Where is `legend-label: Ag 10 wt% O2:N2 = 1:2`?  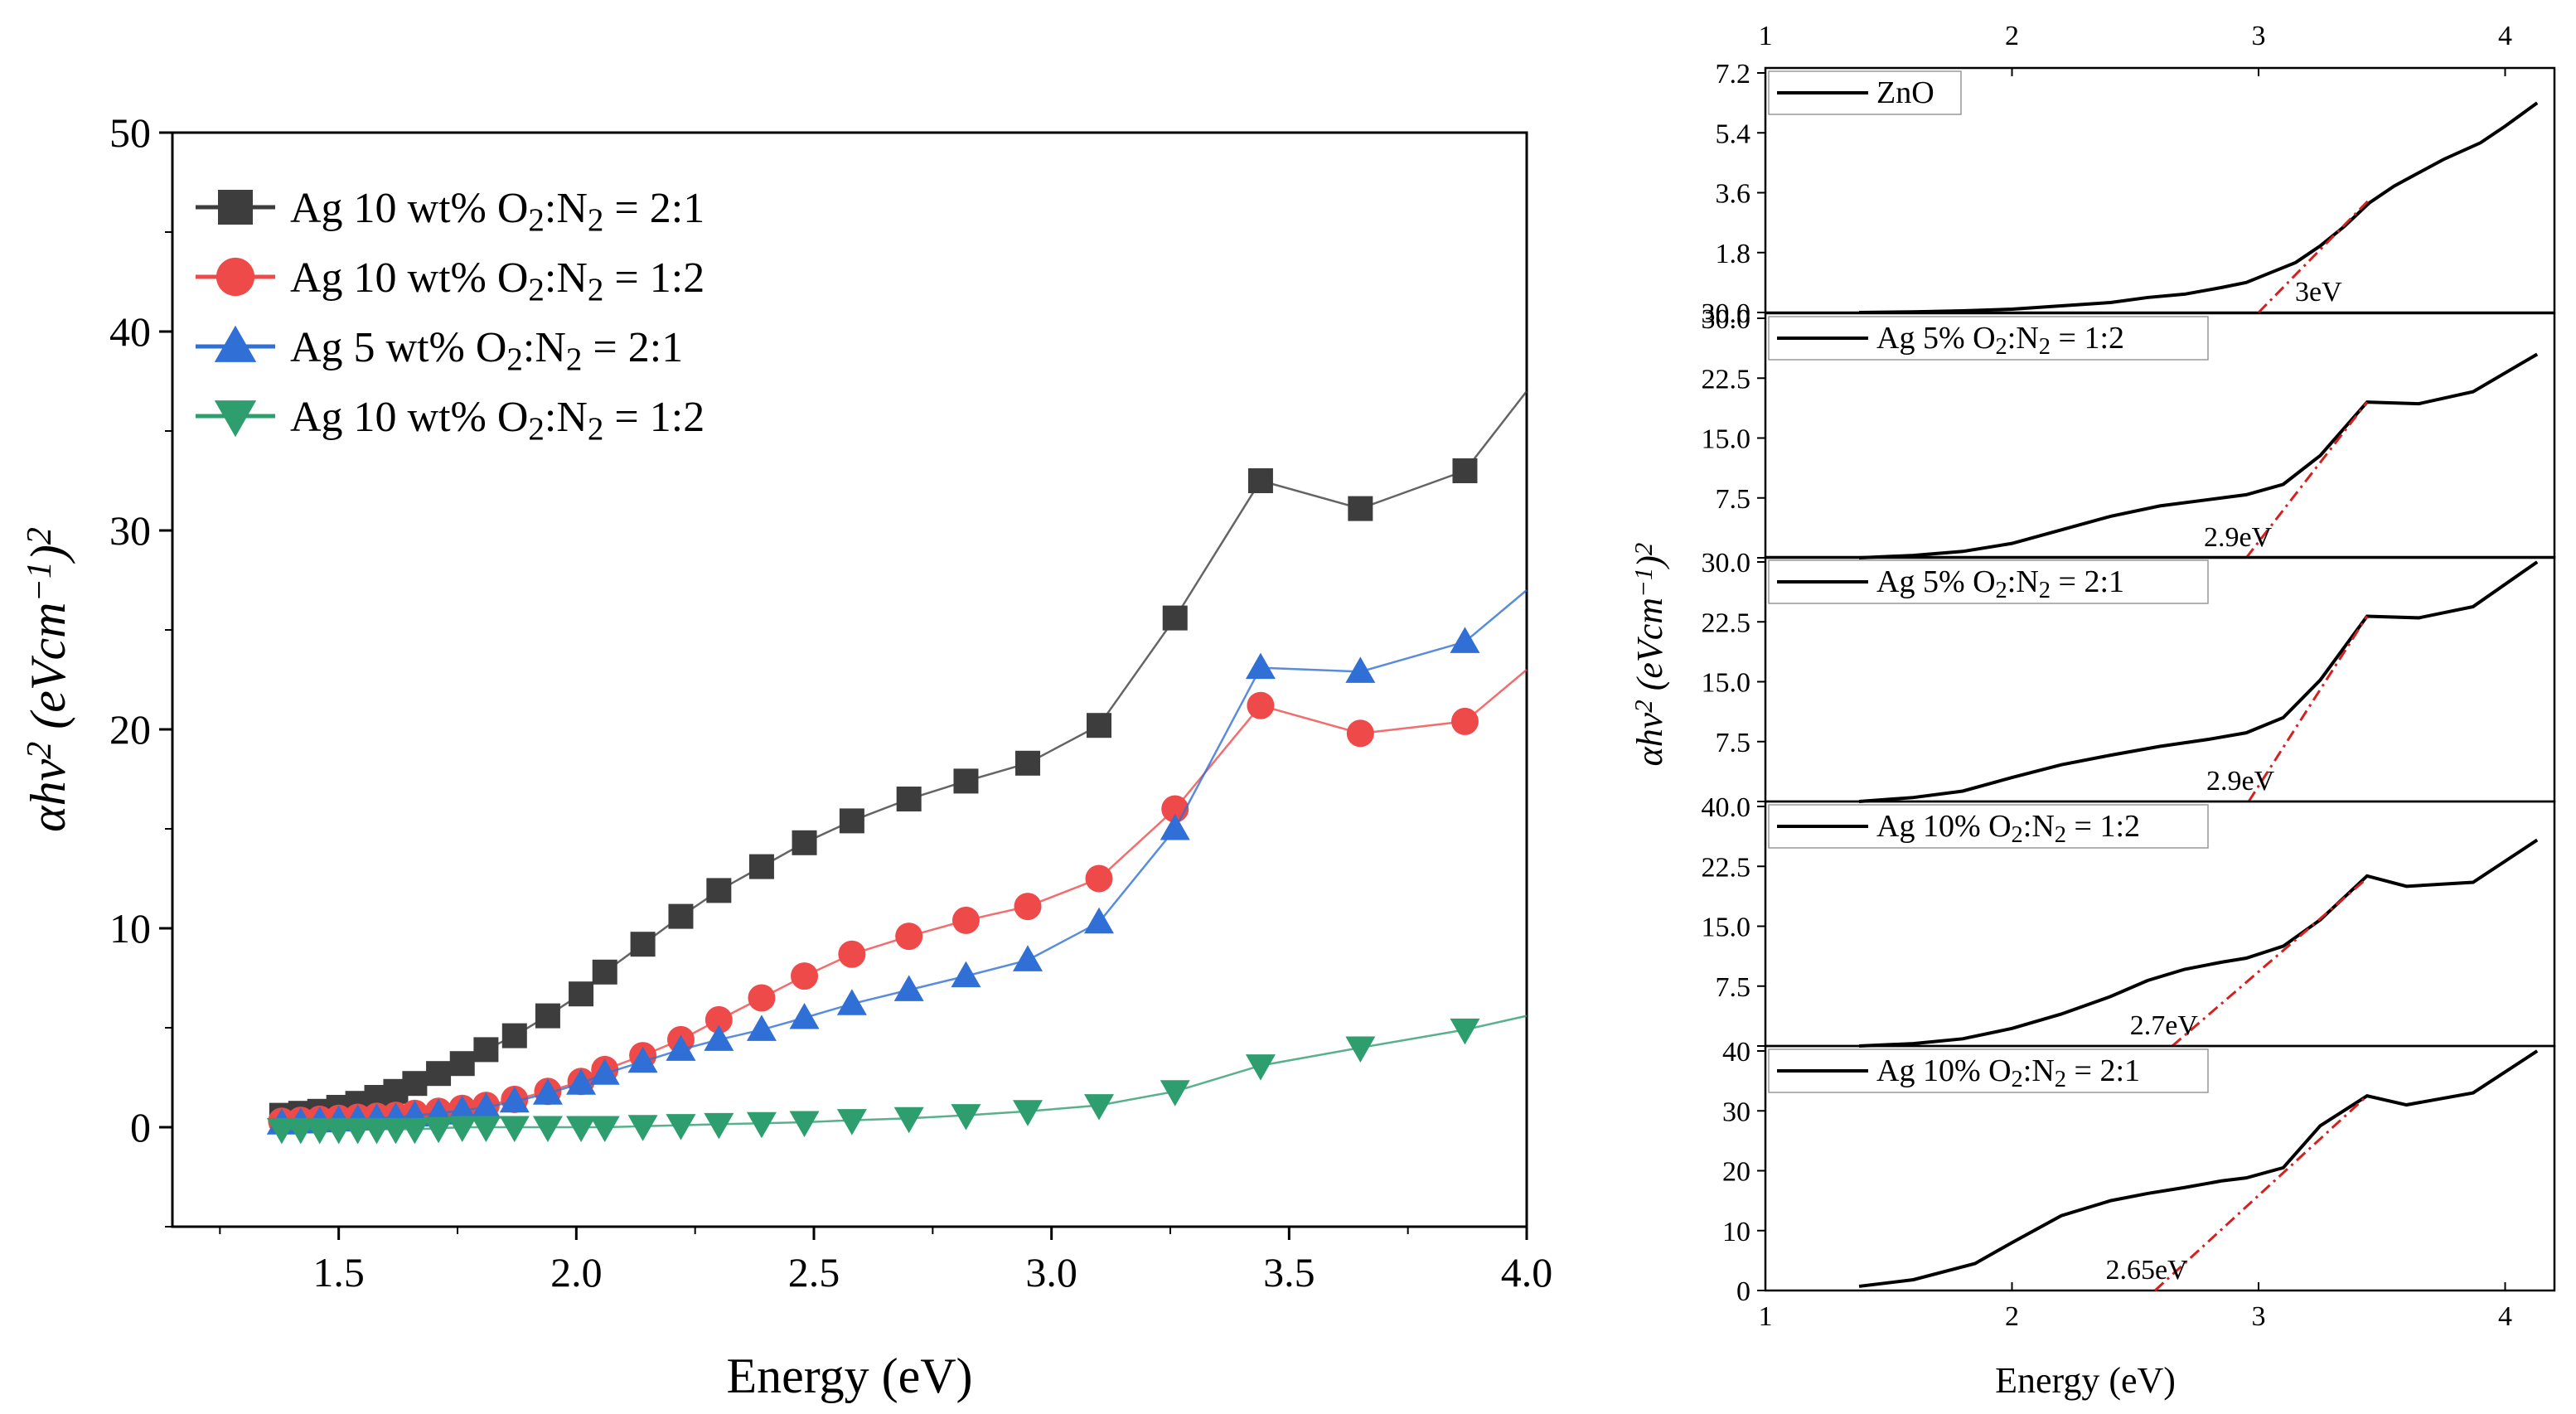
legend-label: Ag 10 wt% O2:N2 = 1:2 is located at coordinates (498, 280).